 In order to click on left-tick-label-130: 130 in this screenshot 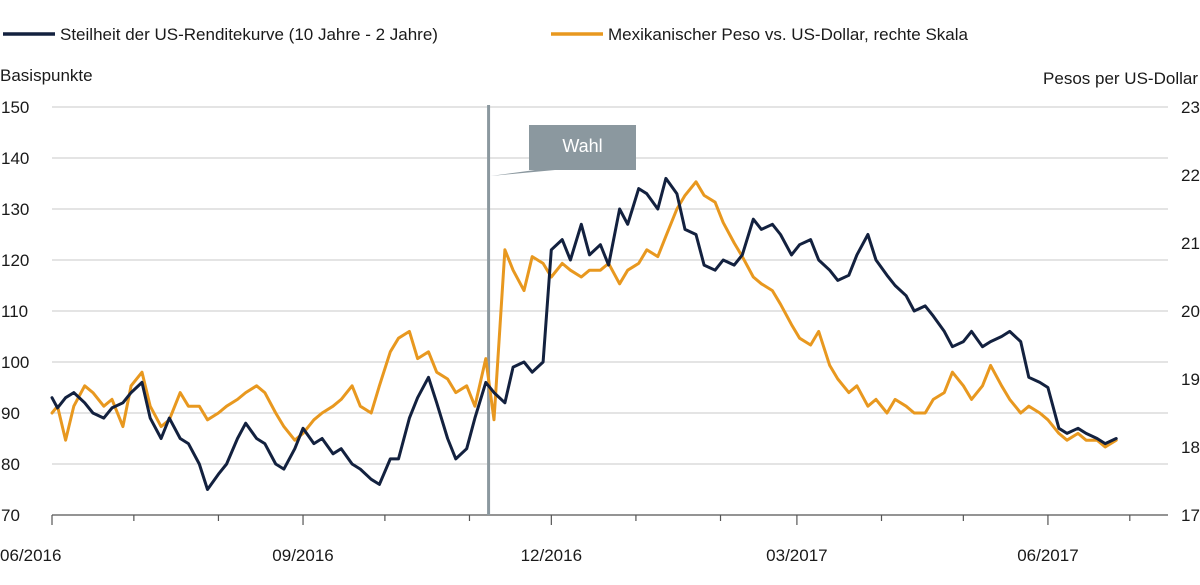, I will do `click(15, 209)`.